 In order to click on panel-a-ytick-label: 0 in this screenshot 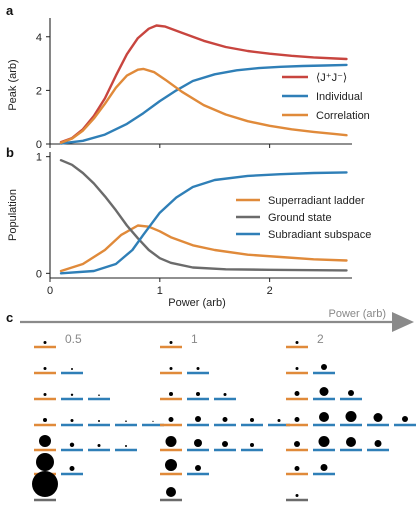, I will do `click(39, 145)`.